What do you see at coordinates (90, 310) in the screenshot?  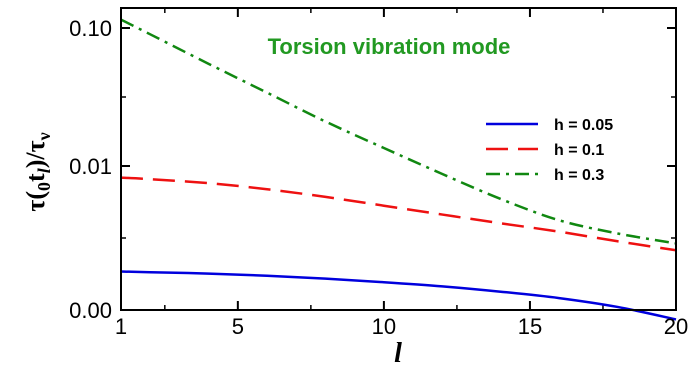 I see `y-tick-label: 0.00` at bounding box center [90, 310].